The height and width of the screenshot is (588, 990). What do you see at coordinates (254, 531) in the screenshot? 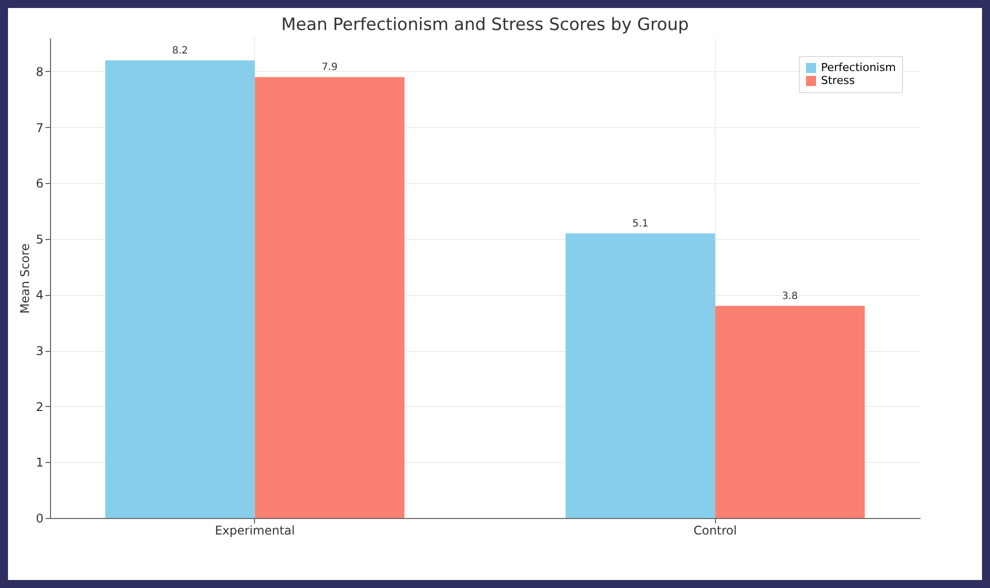
I see `x-tick-label: Experimental` at bounding box center [254, 531].